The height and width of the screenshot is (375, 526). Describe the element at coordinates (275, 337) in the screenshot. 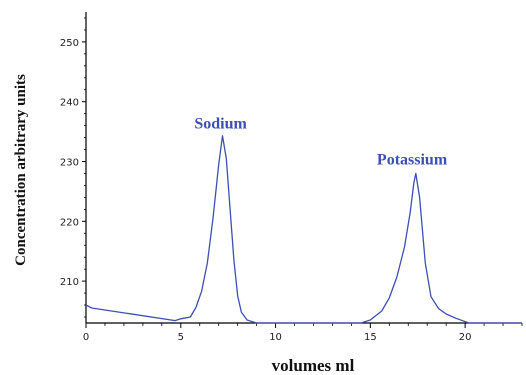

I see `x-tick-label: 10` at that location.